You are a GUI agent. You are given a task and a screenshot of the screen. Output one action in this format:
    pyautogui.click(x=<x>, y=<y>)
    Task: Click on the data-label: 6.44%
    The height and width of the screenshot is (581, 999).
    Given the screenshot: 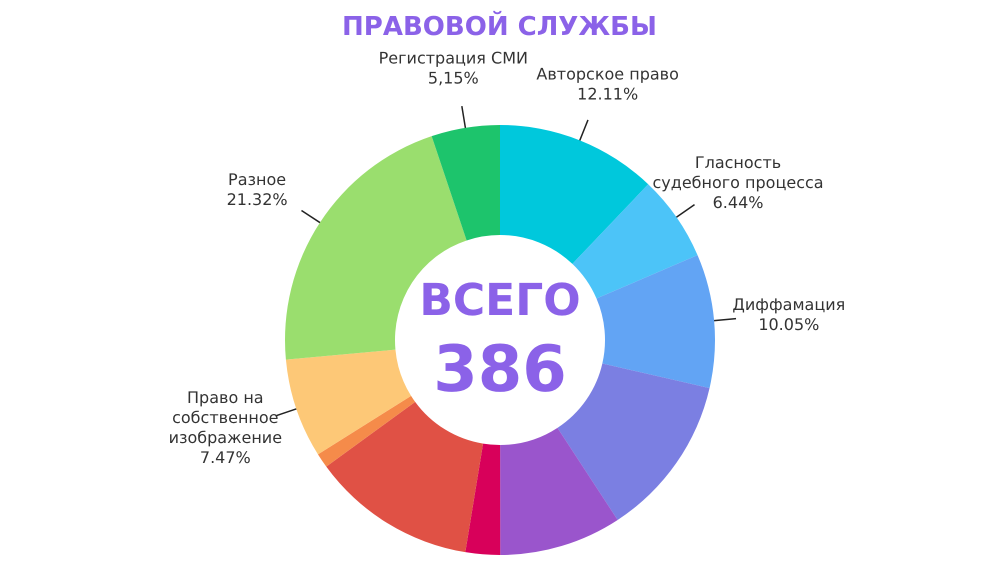 What is the action you would take?
    pyautogui.click(x=738, y=202)
    